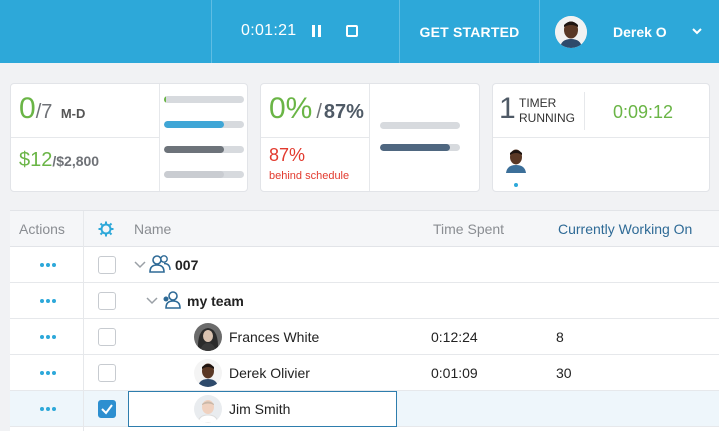 This screenshot has width=719, height=431. Describe the element at coordinates (643, 112) in the screenshot. I see `timers-time: 0:09:12` at that location.